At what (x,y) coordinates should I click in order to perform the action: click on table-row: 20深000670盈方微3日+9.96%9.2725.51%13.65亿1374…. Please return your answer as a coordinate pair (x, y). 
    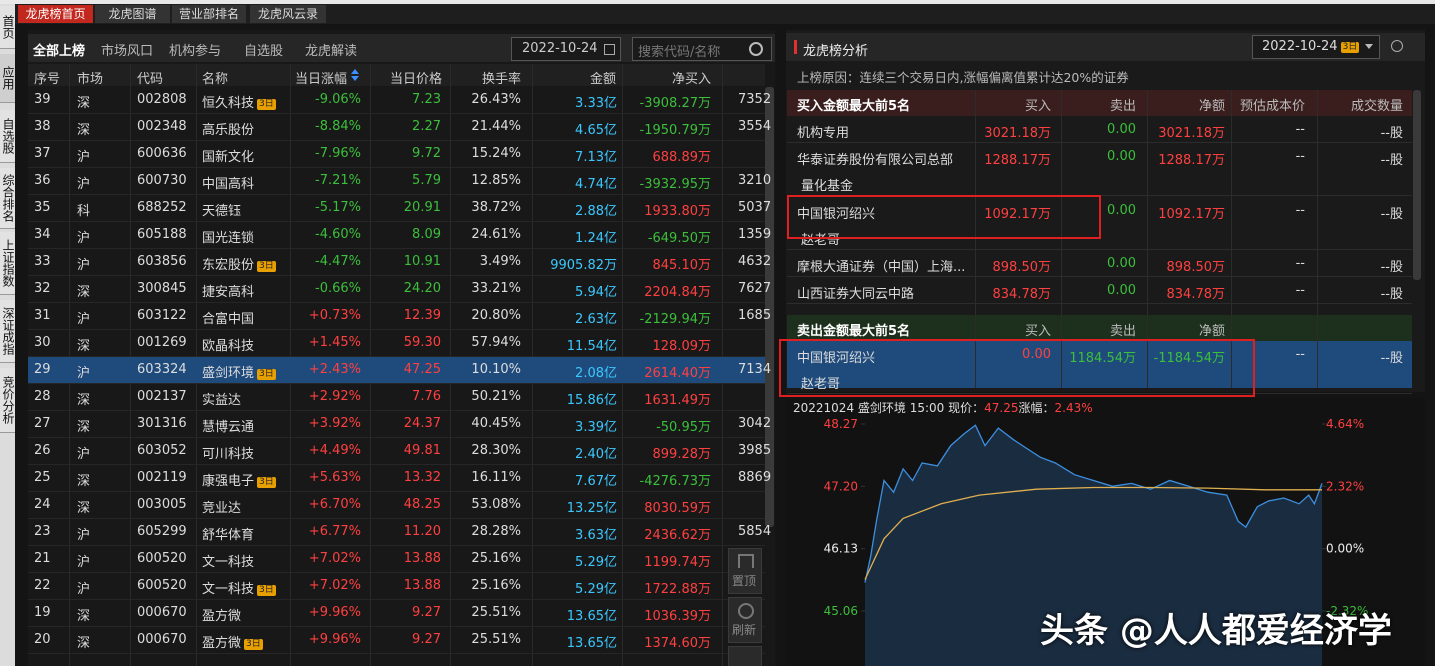
    Looking at the image, I should click on (396, 640).